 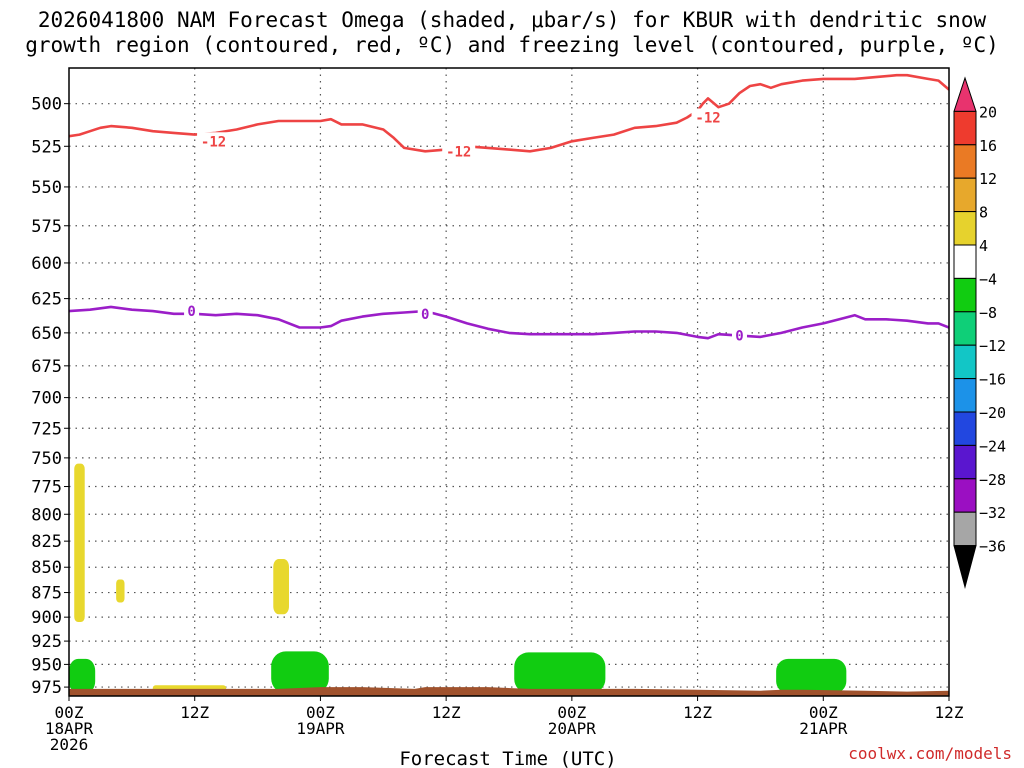 What do you see at coordinates (992, 413) in the screenshot?
I see `colorbar-label-9: −20` at bounding box center [992, 413].